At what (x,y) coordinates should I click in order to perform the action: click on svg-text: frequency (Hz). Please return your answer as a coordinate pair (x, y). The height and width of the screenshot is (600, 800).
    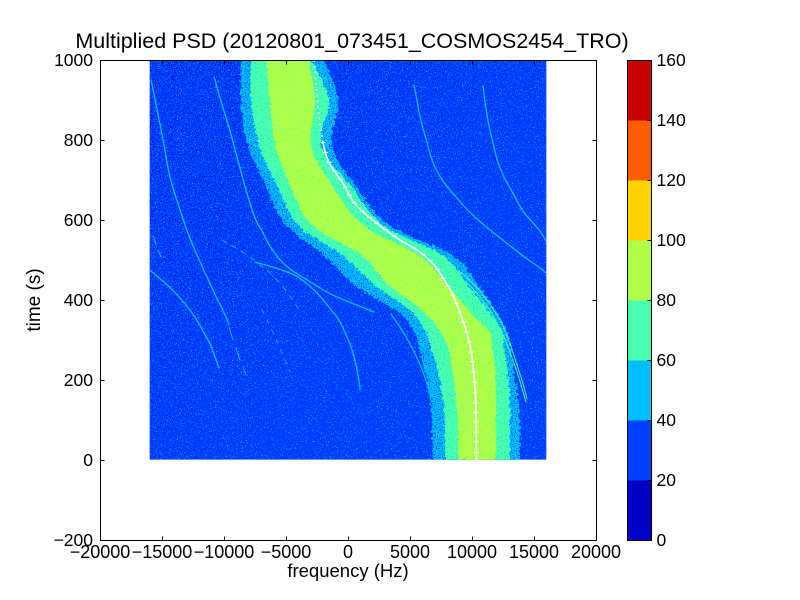
    Looking at the image, I should click on (347, 570).